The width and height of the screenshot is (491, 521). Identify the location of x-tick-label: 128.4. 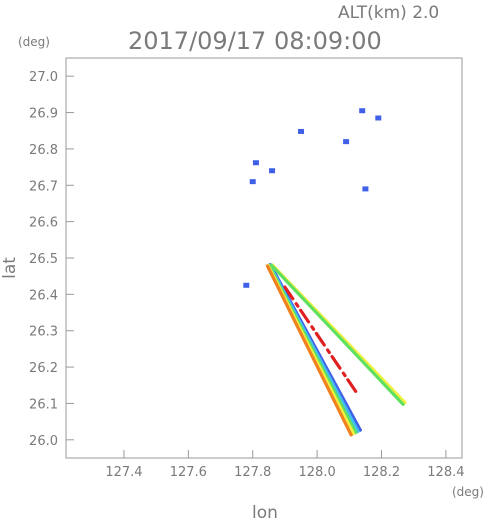
(445, 472).